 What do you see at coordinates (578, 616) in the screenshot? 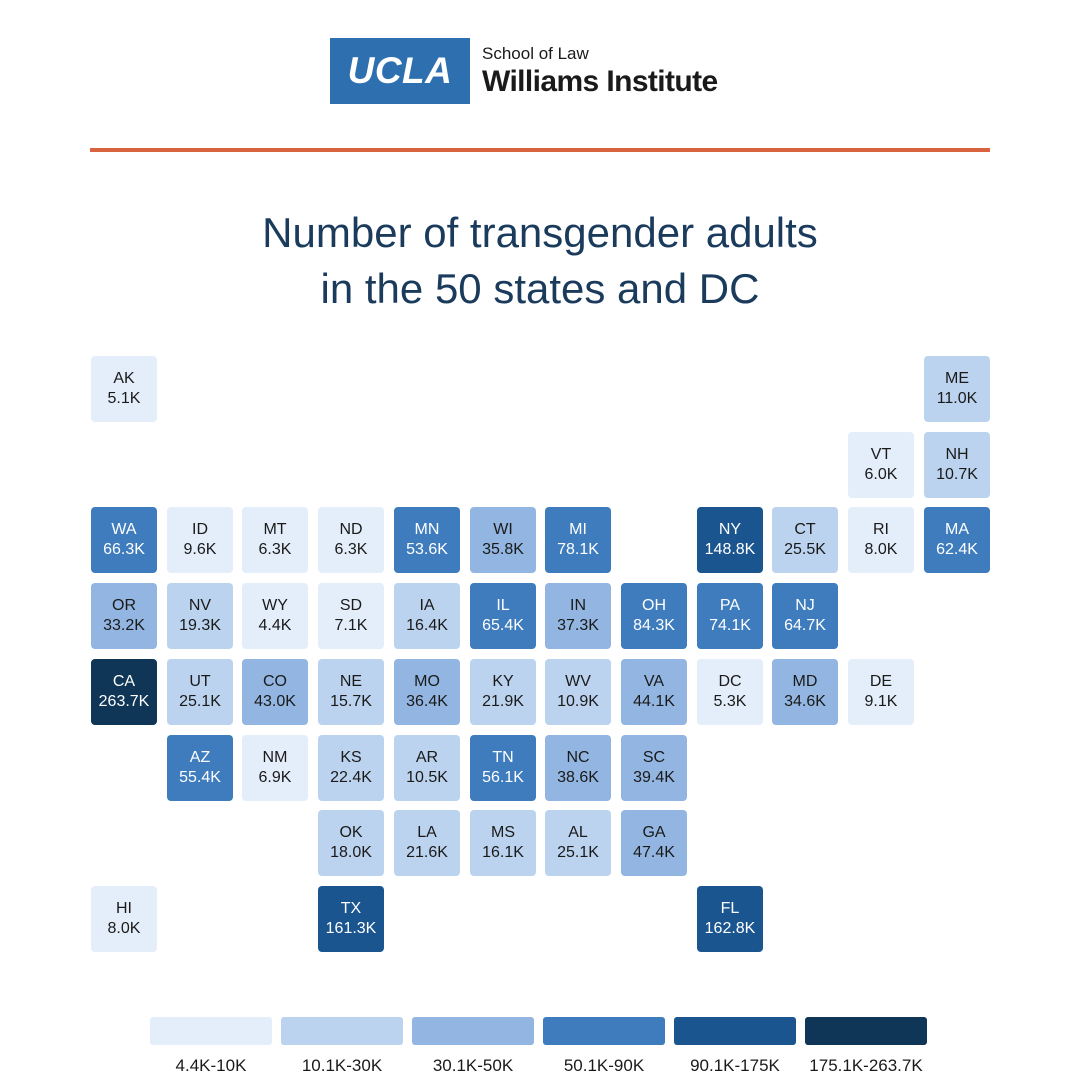
I see `state-tile-in: IN 37.3K` at bounding box center [578, 616].